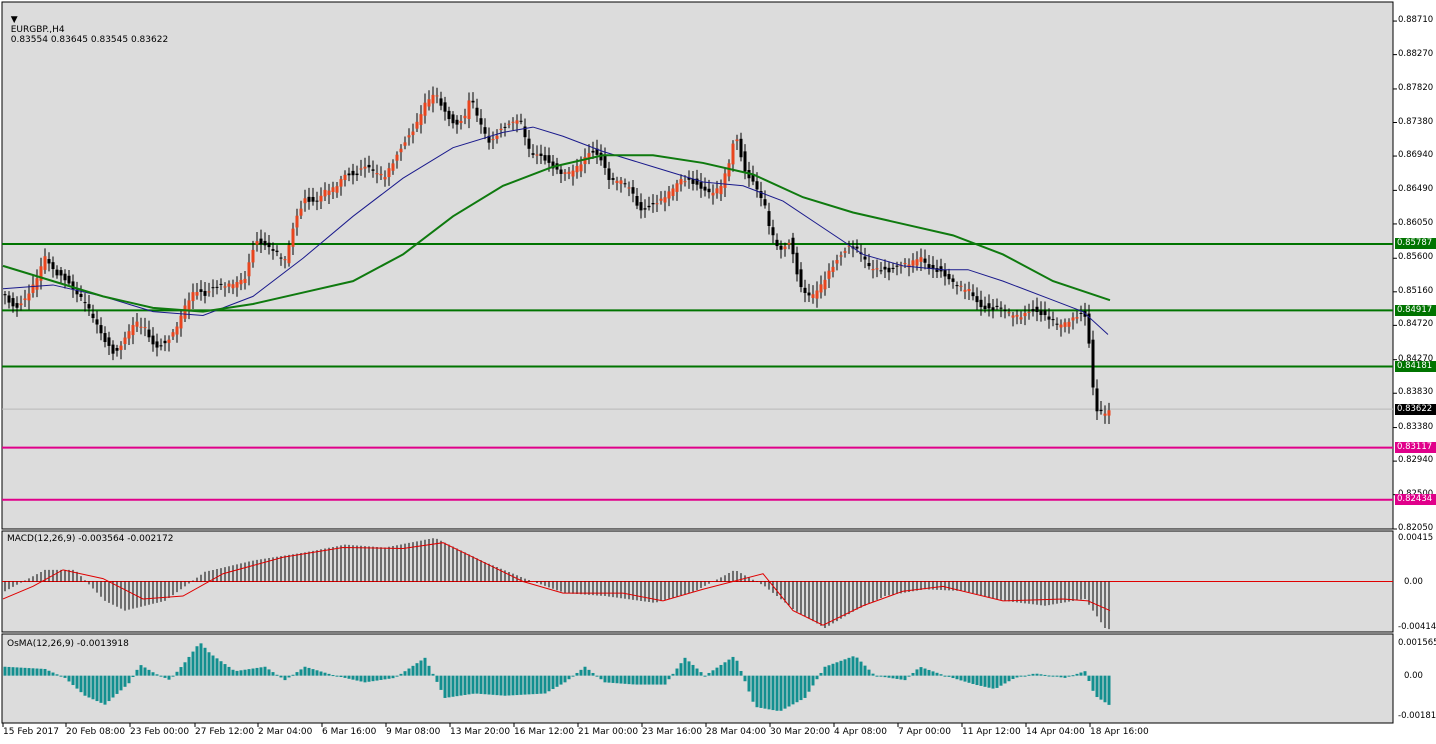 Image resolution: width=1436 pixels, height=744 pixels. Describe the element at coordinates (1417, 716) in the screenshot. I see `osma-axis-min: -0.001819` at that location.